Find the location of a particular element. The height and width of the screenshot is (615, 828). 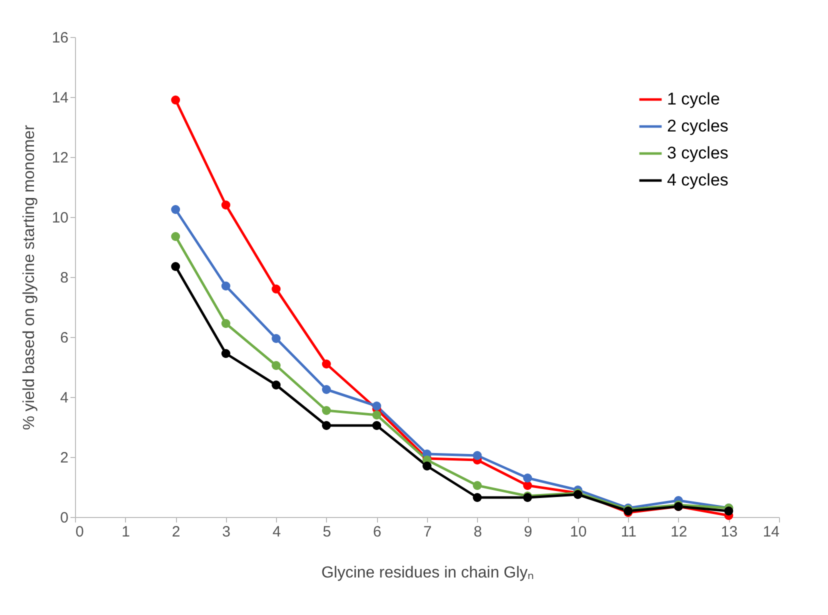

y-tick-label: 16 is located at coordinates (60, 38).